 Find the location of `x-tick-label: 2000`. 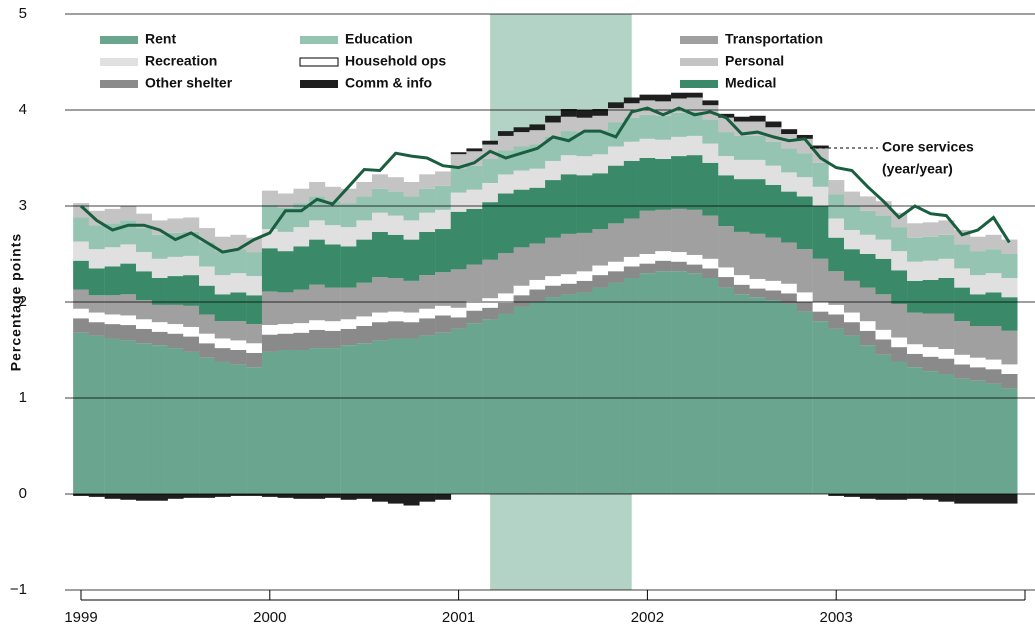

x-tick-label: 2000 is located at coordinates (269, 617).